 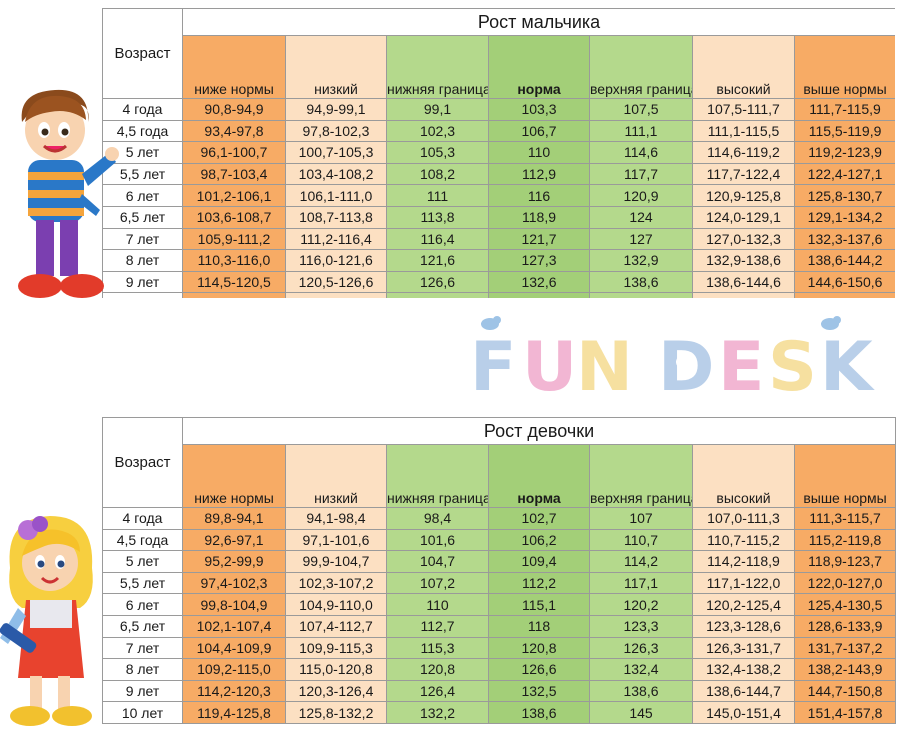 I want to click on value-cell: 144,2, so click(x=641, y=295).